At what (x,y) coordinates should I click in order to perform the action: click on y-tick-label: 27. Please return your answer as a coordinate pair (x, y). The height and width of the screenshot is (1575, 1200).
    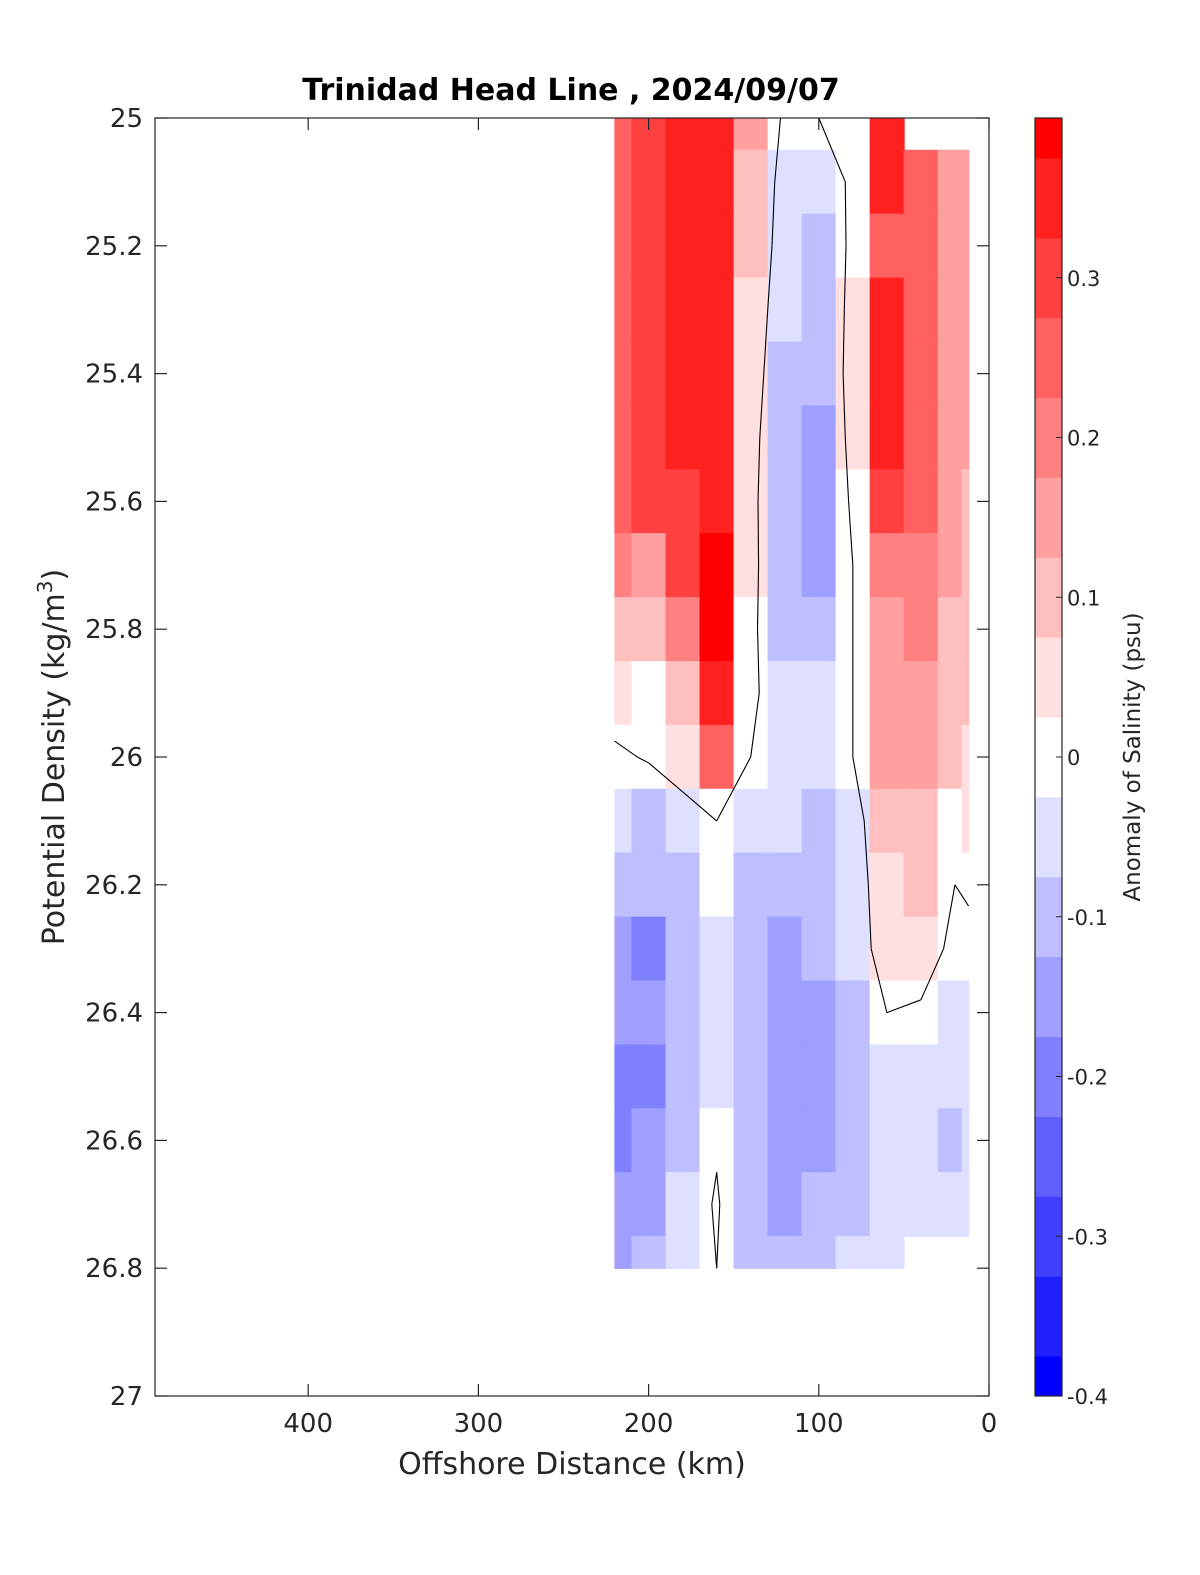
    Looking at the image, I should click on (126, 1397).